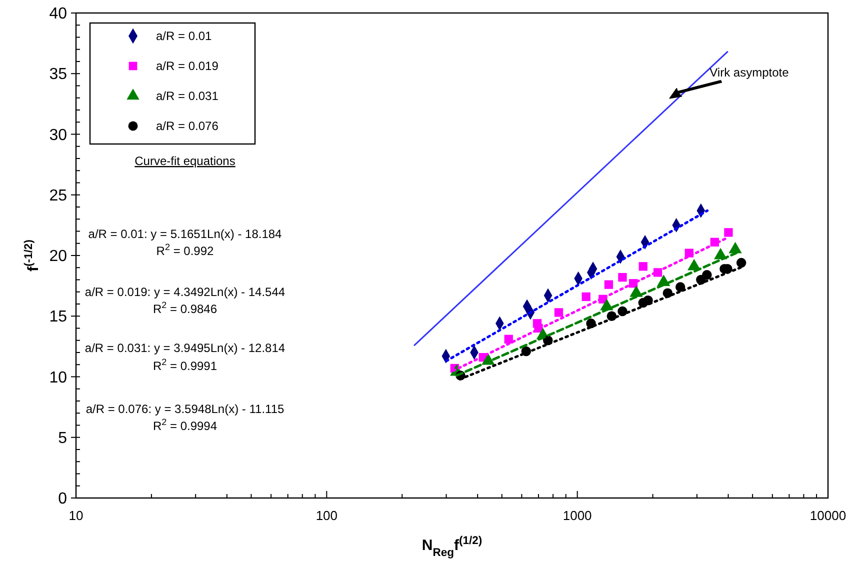 The height and width of the screenshot is (575, 860). I want to click on annotation: Virk asymptote, so click(750, 72).